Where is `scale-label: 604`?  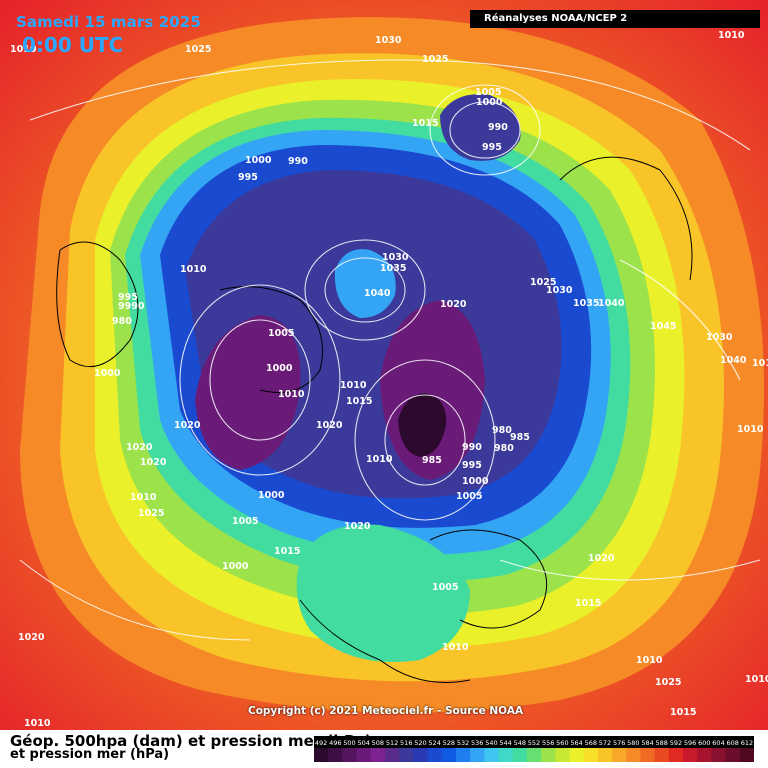 scale-label: 604 is located at coordinates (718, 743).